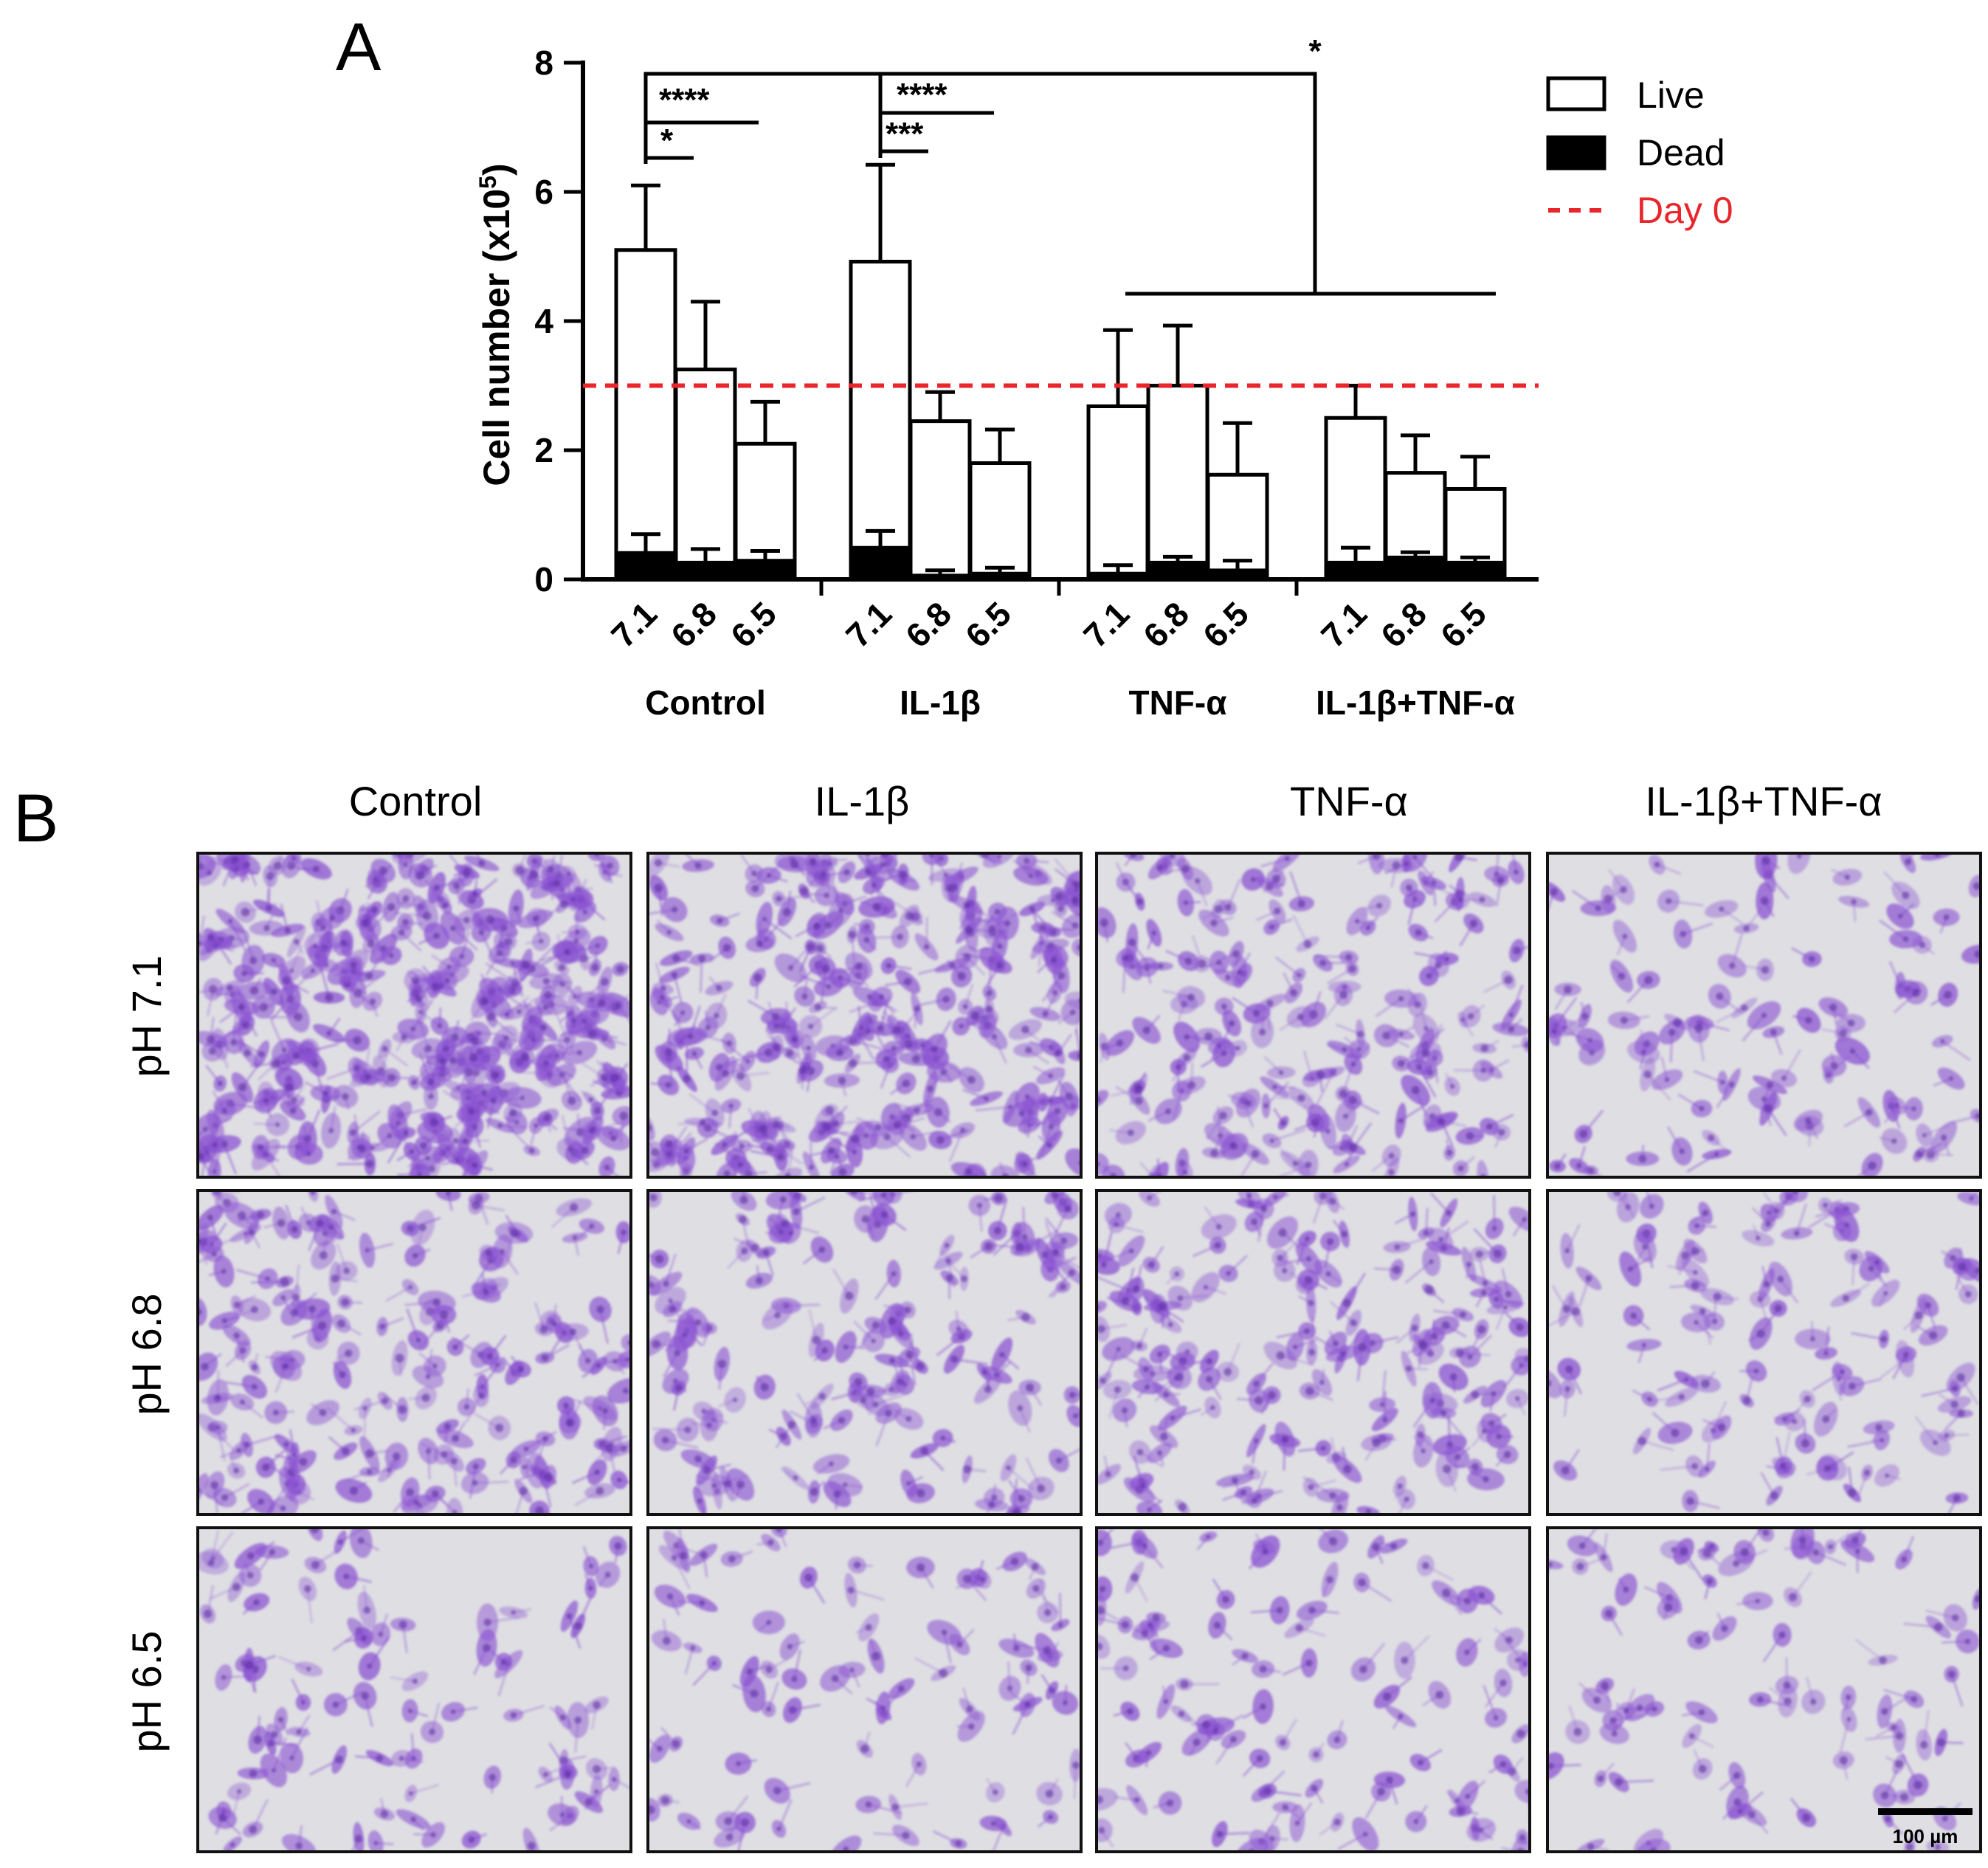 The image size is (1988, 1868). Describe the element at coordinates (1315, 51) in the screenshot. I see `sig-label: *` at that location.